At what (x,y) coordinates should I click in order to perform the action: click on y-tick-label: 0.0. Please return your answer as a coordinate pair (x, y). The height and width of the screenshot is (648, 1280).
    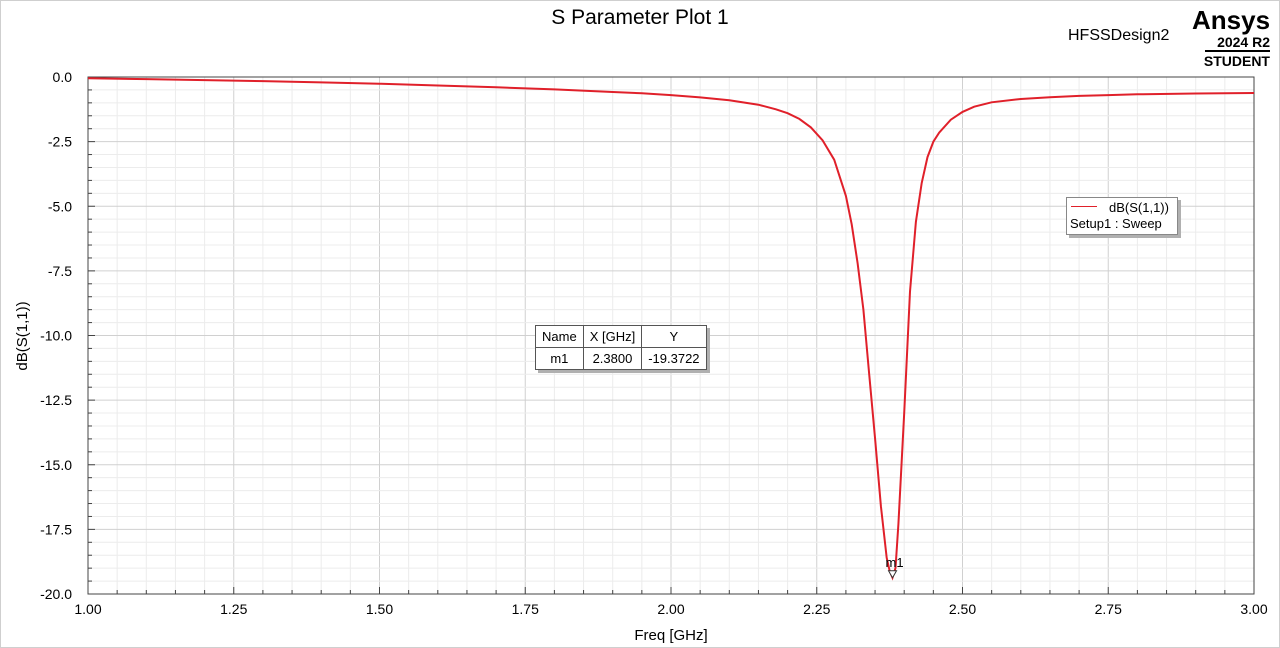
    Looking at the image, I should click on (63, 77).